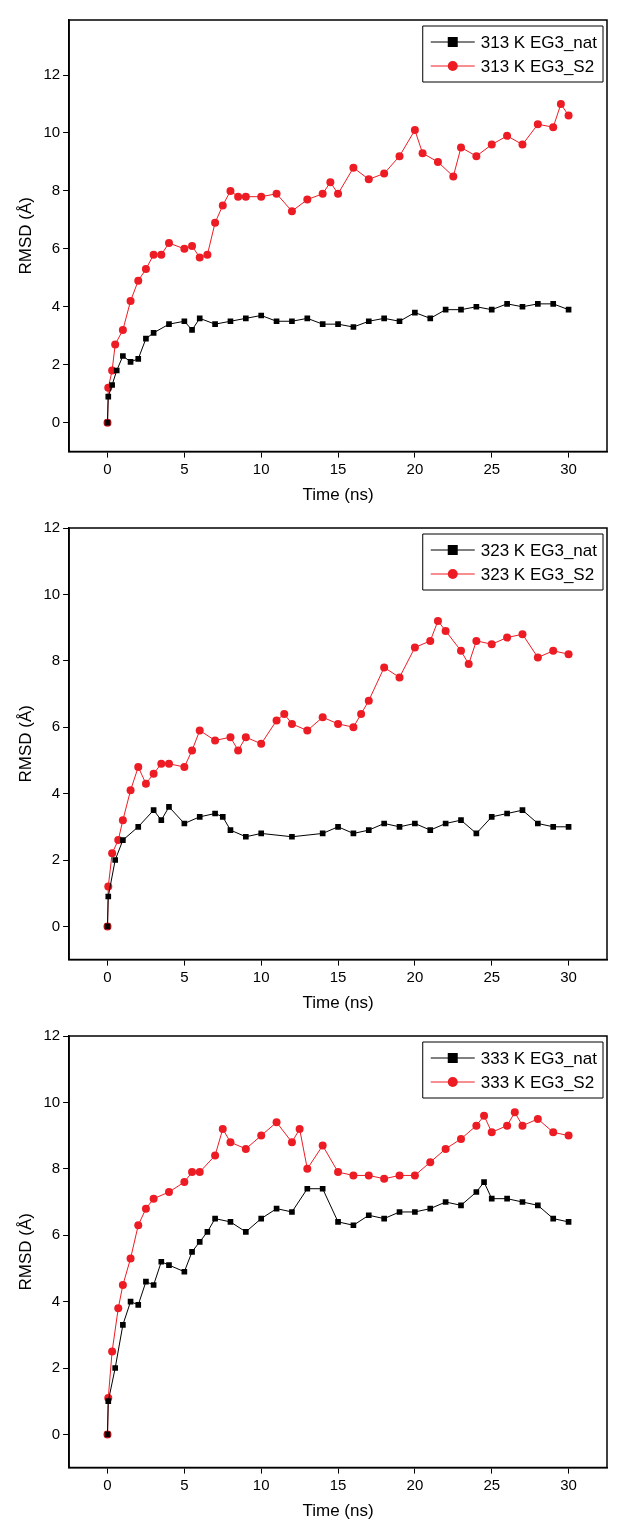  Describe the element at coordinates (539, 42) in the screenshot. I see `legend-label: 313 K EG3_nat` at that location.